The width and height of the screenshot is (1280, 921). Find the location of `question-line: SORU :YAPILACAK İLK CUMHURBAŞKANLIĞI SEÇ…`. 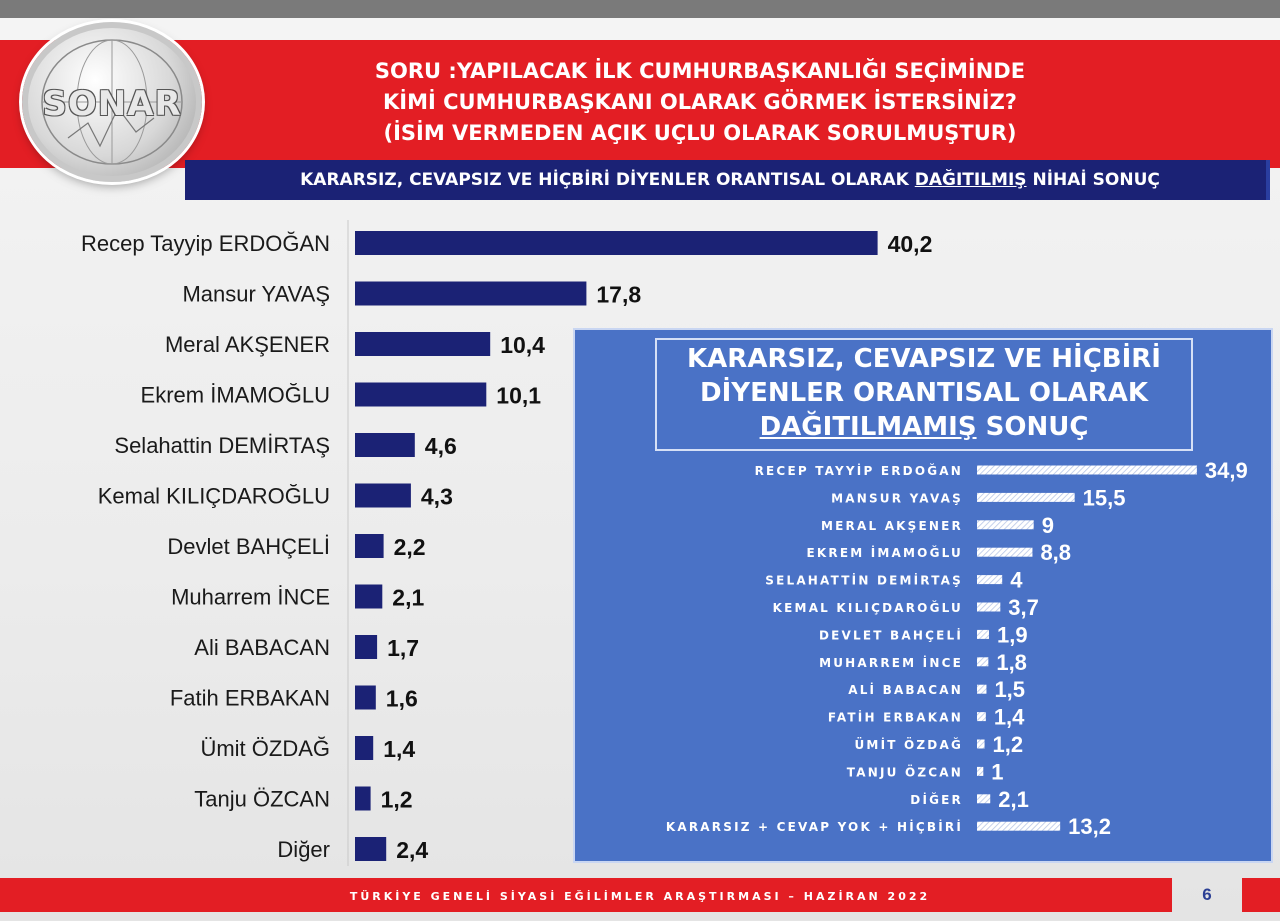

question-line: SORU :YAPILACAK İLK CUMHURBAŞKANLIĞI SEÇ… is located at coordinates (700, 71).